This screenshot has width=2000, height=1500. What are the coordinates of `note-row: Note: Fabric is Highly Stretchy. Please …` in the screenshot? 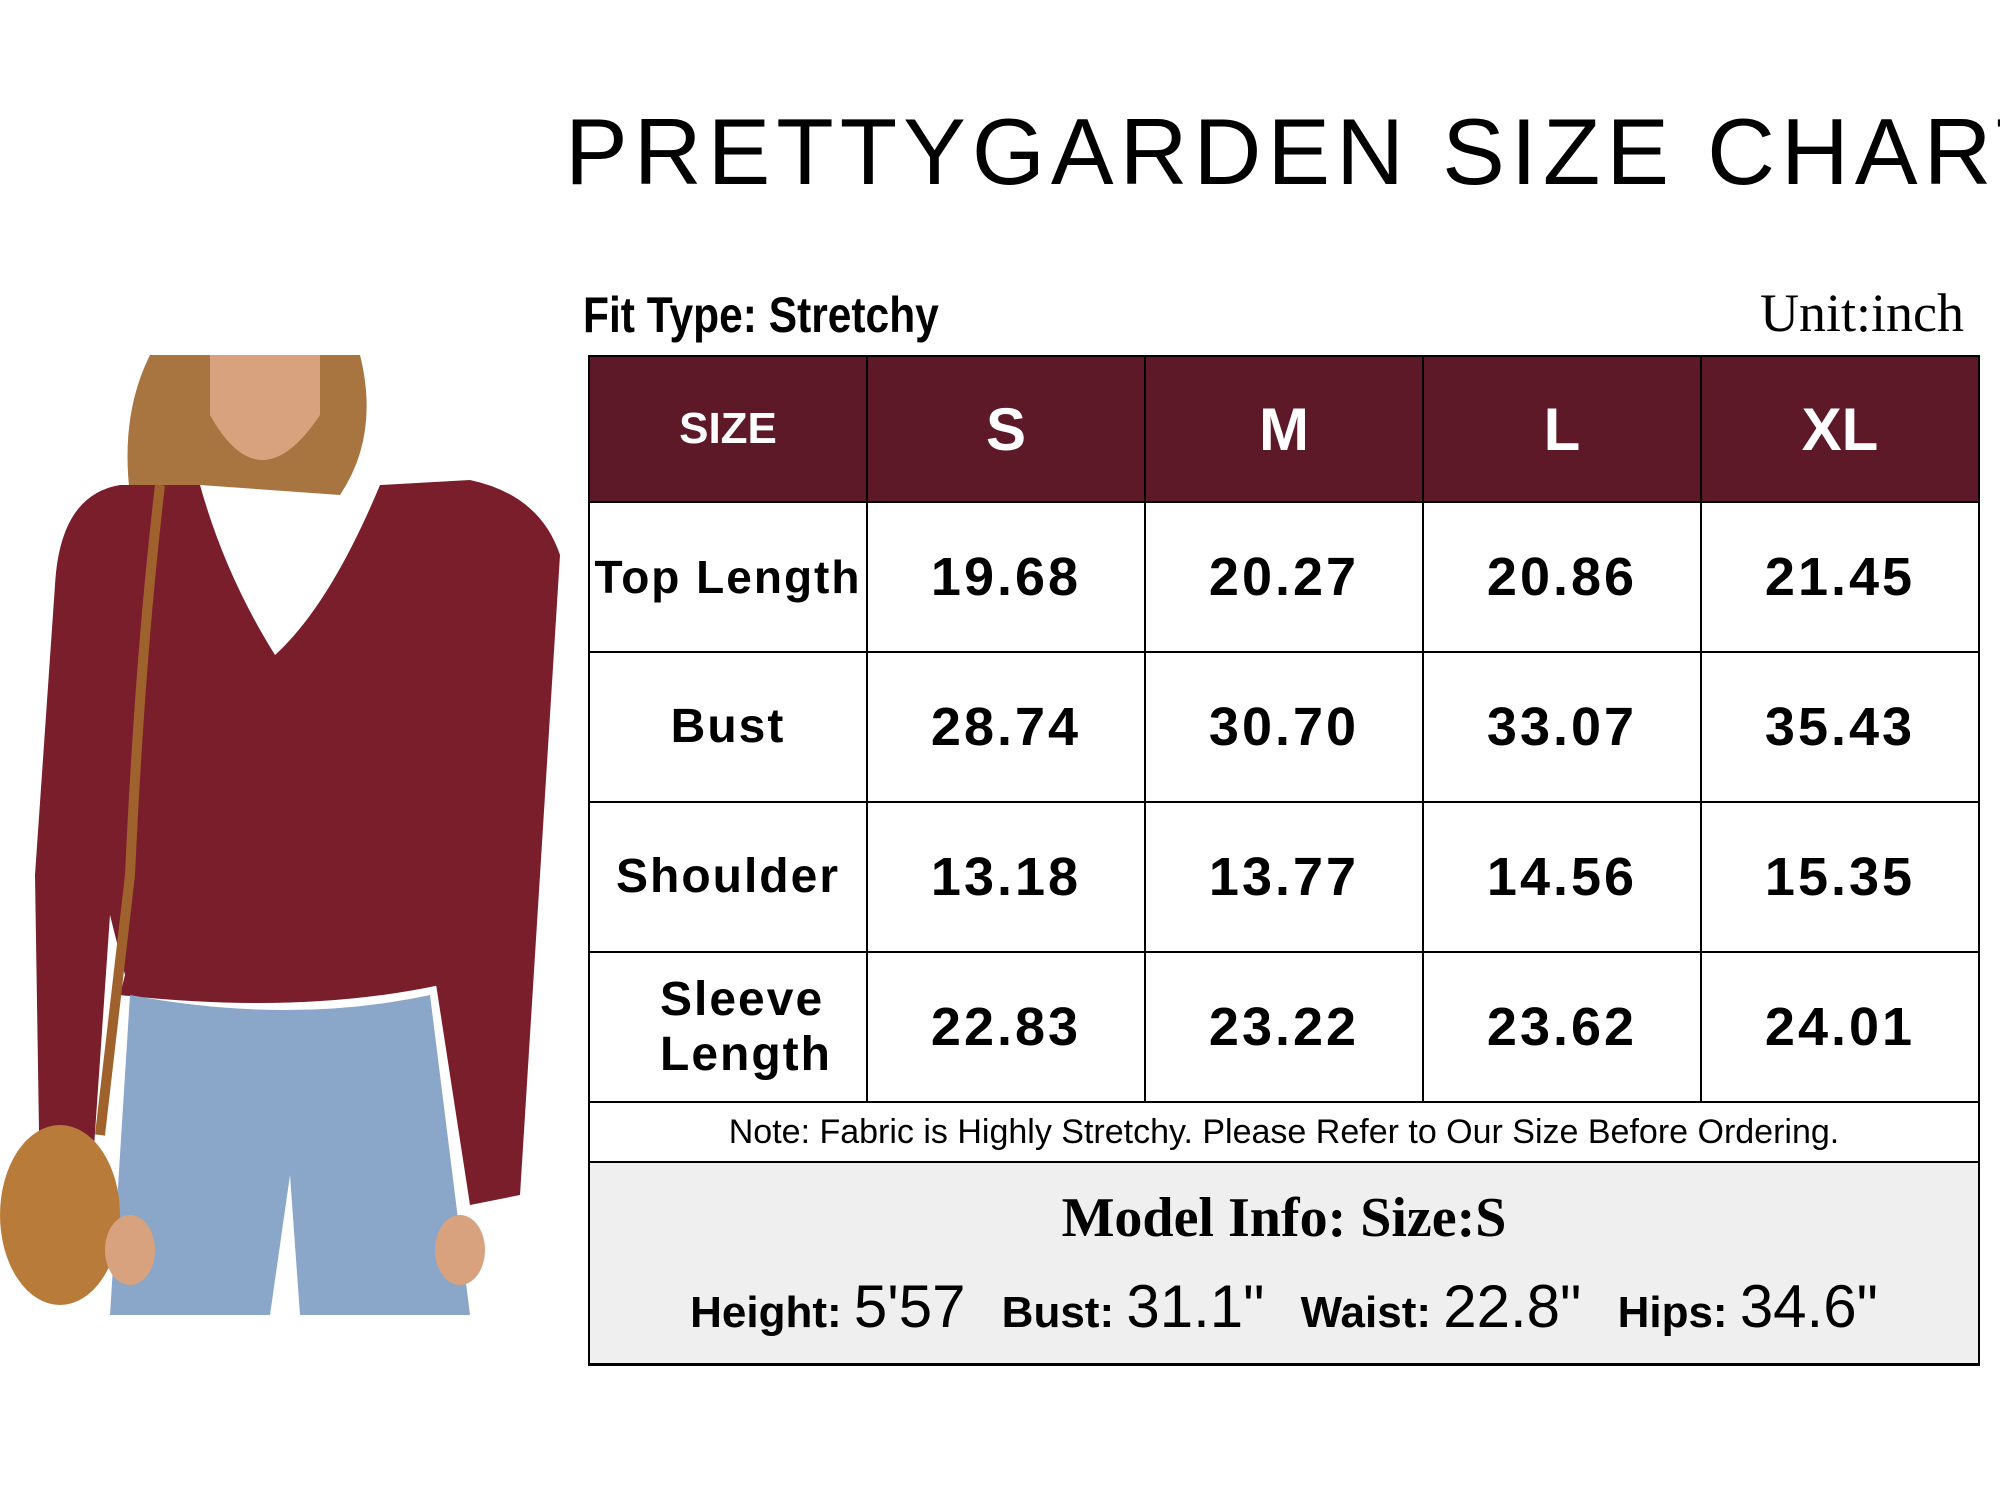 It's located at (1284, 1132).